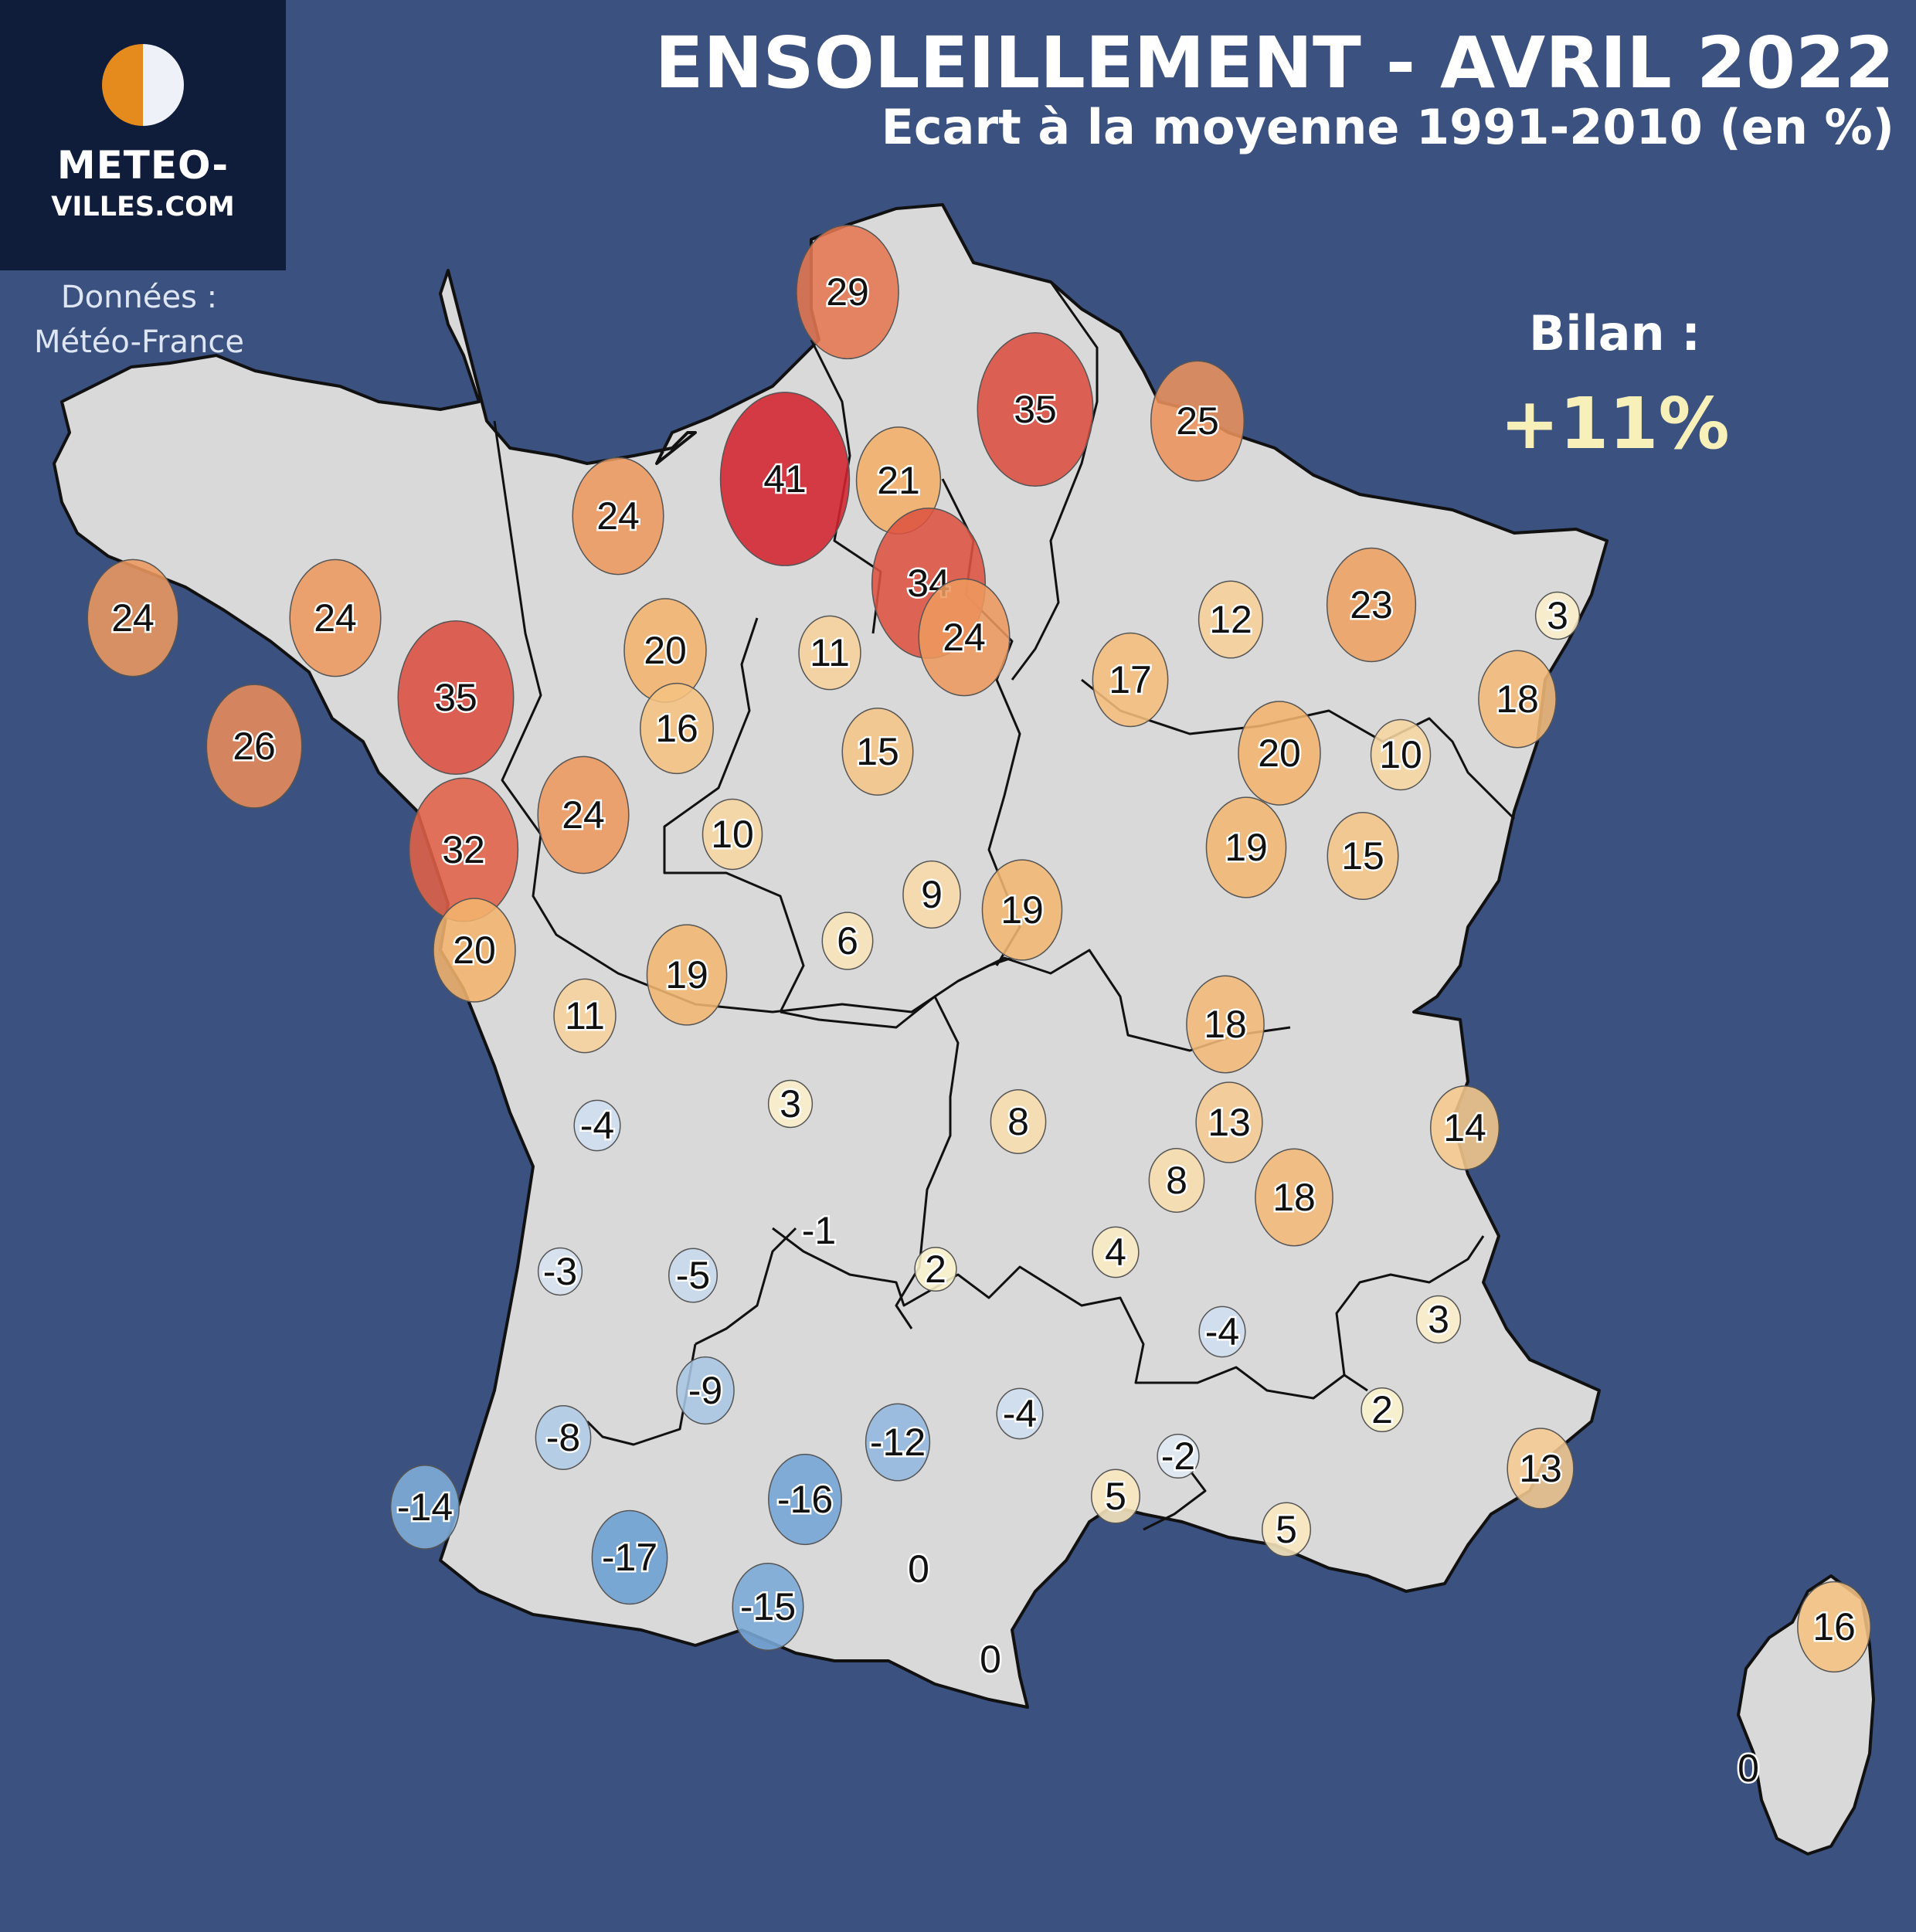 The height and width of the screenshot is (1932, 1916). Describe the element at coordinates (560, 1272) in the screenshot. I see `station-label-bordeaux: -3` at that location.